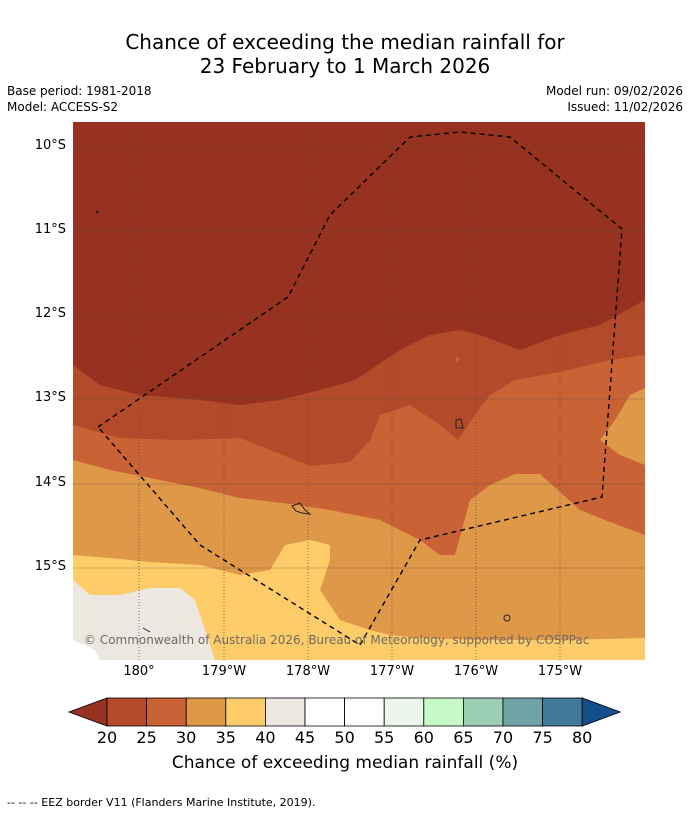 The width and height of the screenshot is (690, 816). I want to click on colorbar-label: Chance of exceeding median rainfall (%), so click(345, 763).